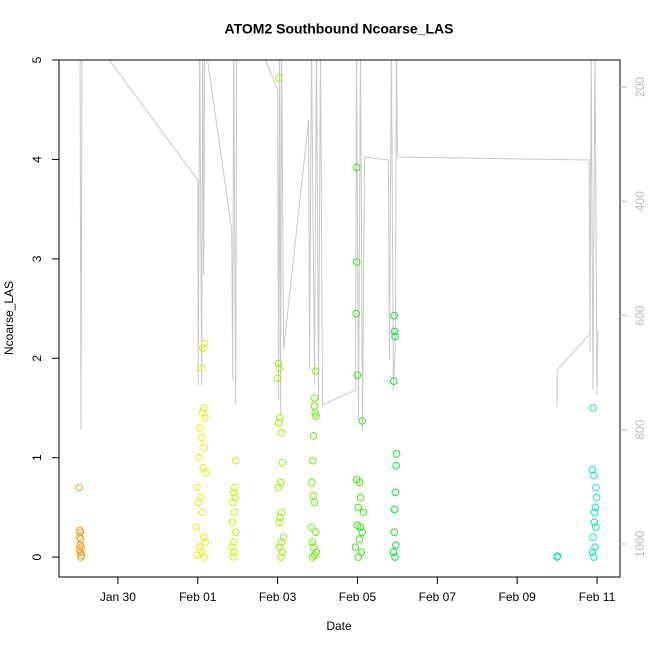 Image resolution: width=650 pixels, height=650 pixels. I want to click on x-tick-label: Feb 03, so click(278, 597).